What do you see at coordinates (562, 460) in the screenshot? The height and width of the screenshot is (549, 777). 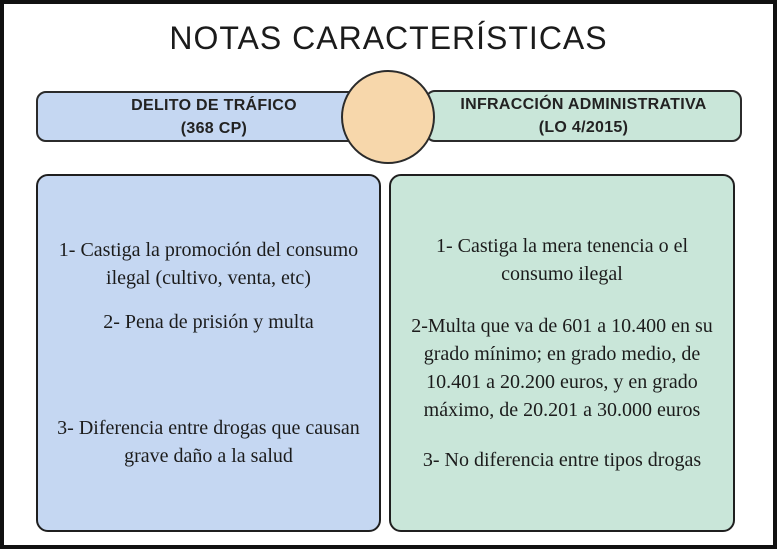 I see `infraccion-item-3: 3- No diferencia entre tipos drogas` at bounding box center [562, 460].